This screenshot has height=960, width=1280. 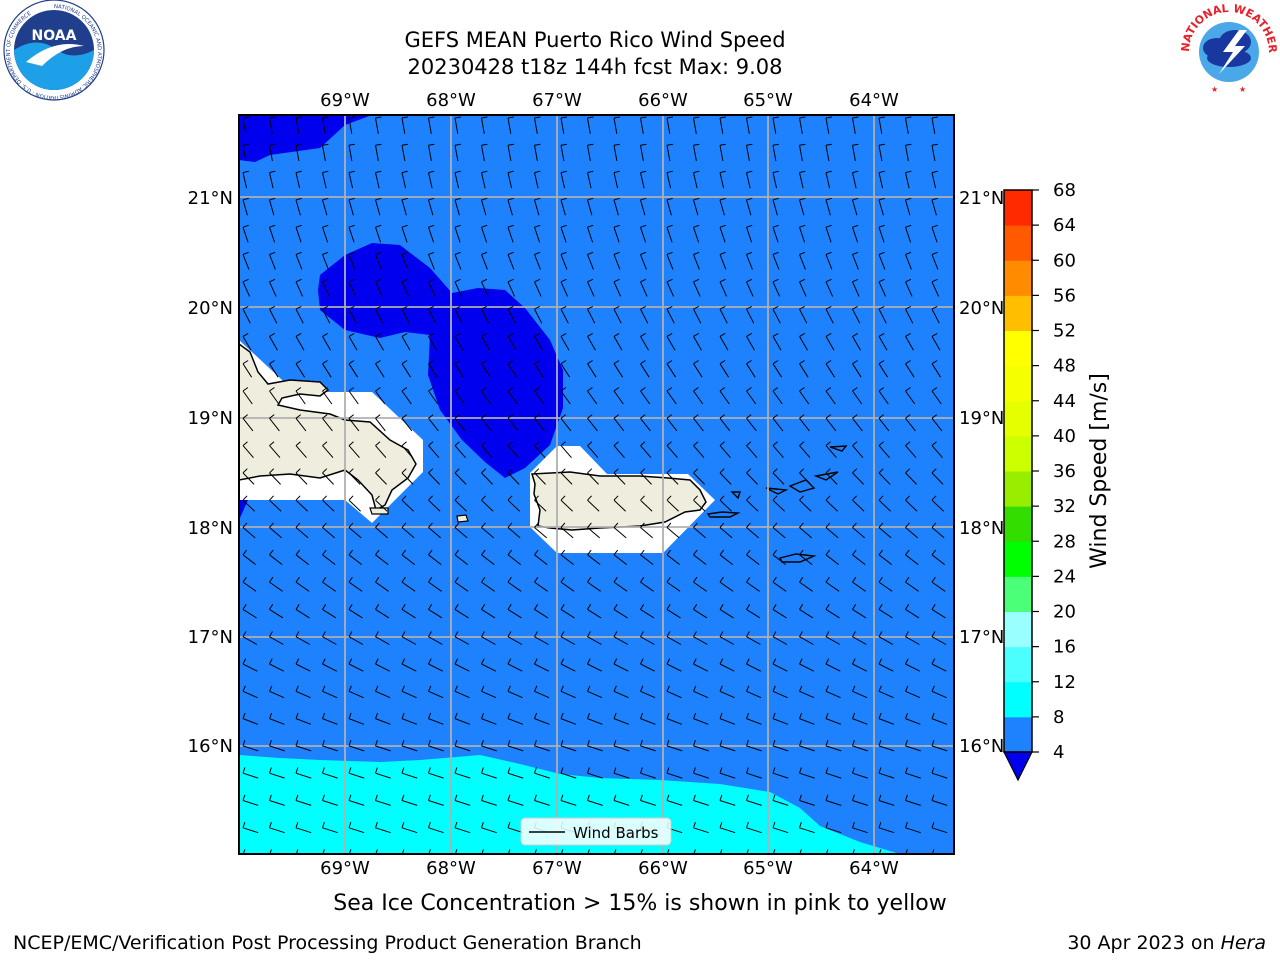 I want to click on lon-label-bottom: 68°W, so click(x=451, y=868).